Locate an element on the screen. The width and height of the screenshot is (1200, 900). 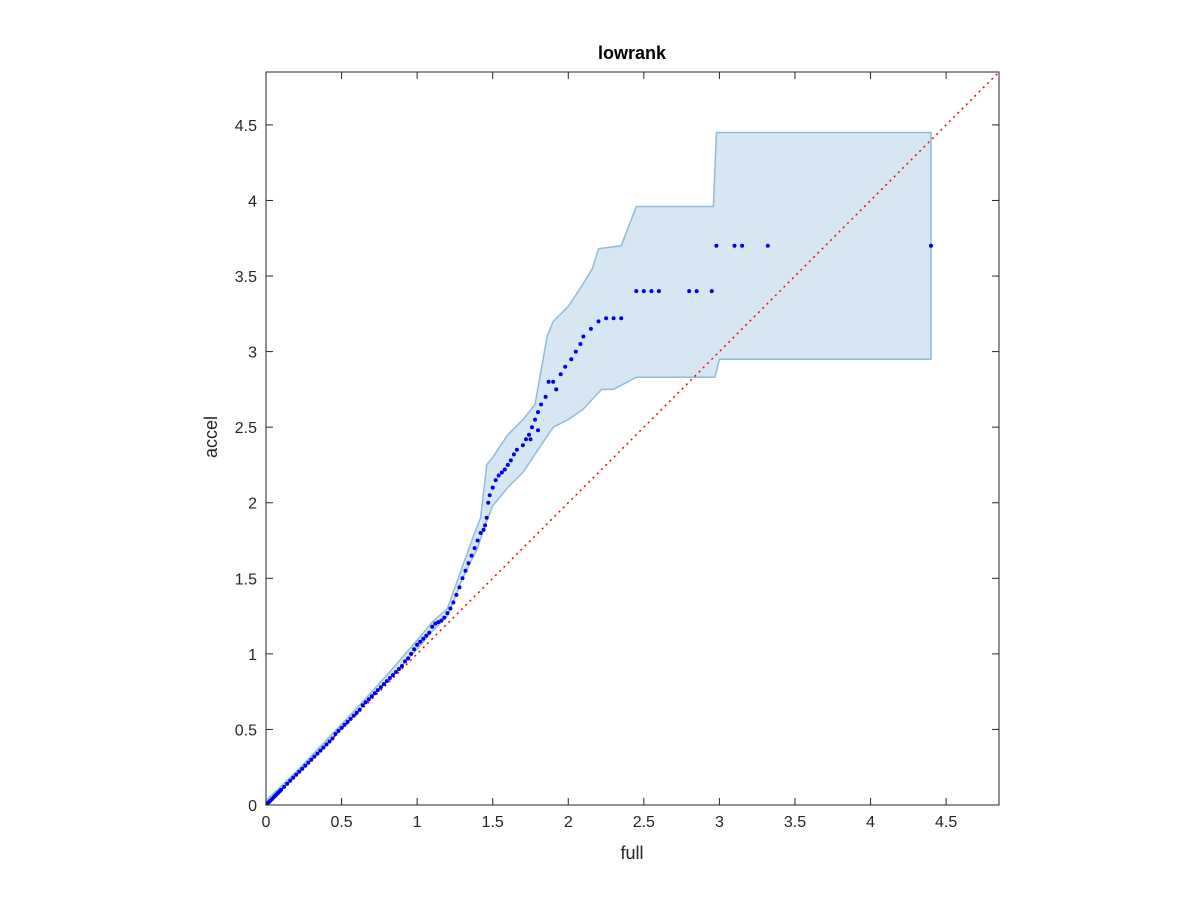
x-tick-label: 4 is located at coordinates (870, 822).